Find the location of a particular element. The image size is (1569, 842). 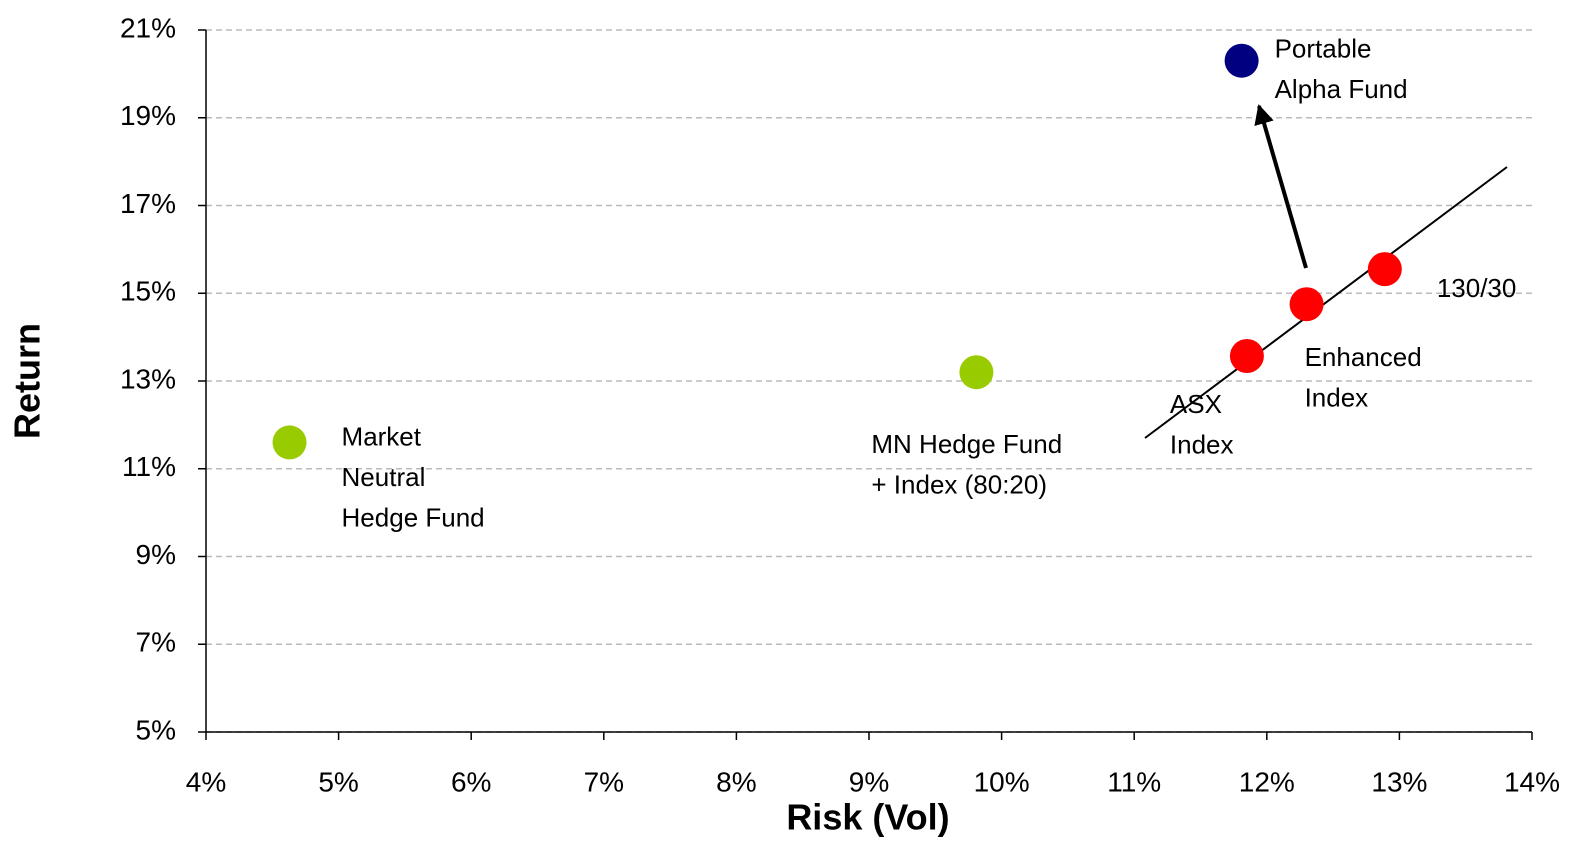

y-tick-label: 15% is located at coordinates (148, 291).